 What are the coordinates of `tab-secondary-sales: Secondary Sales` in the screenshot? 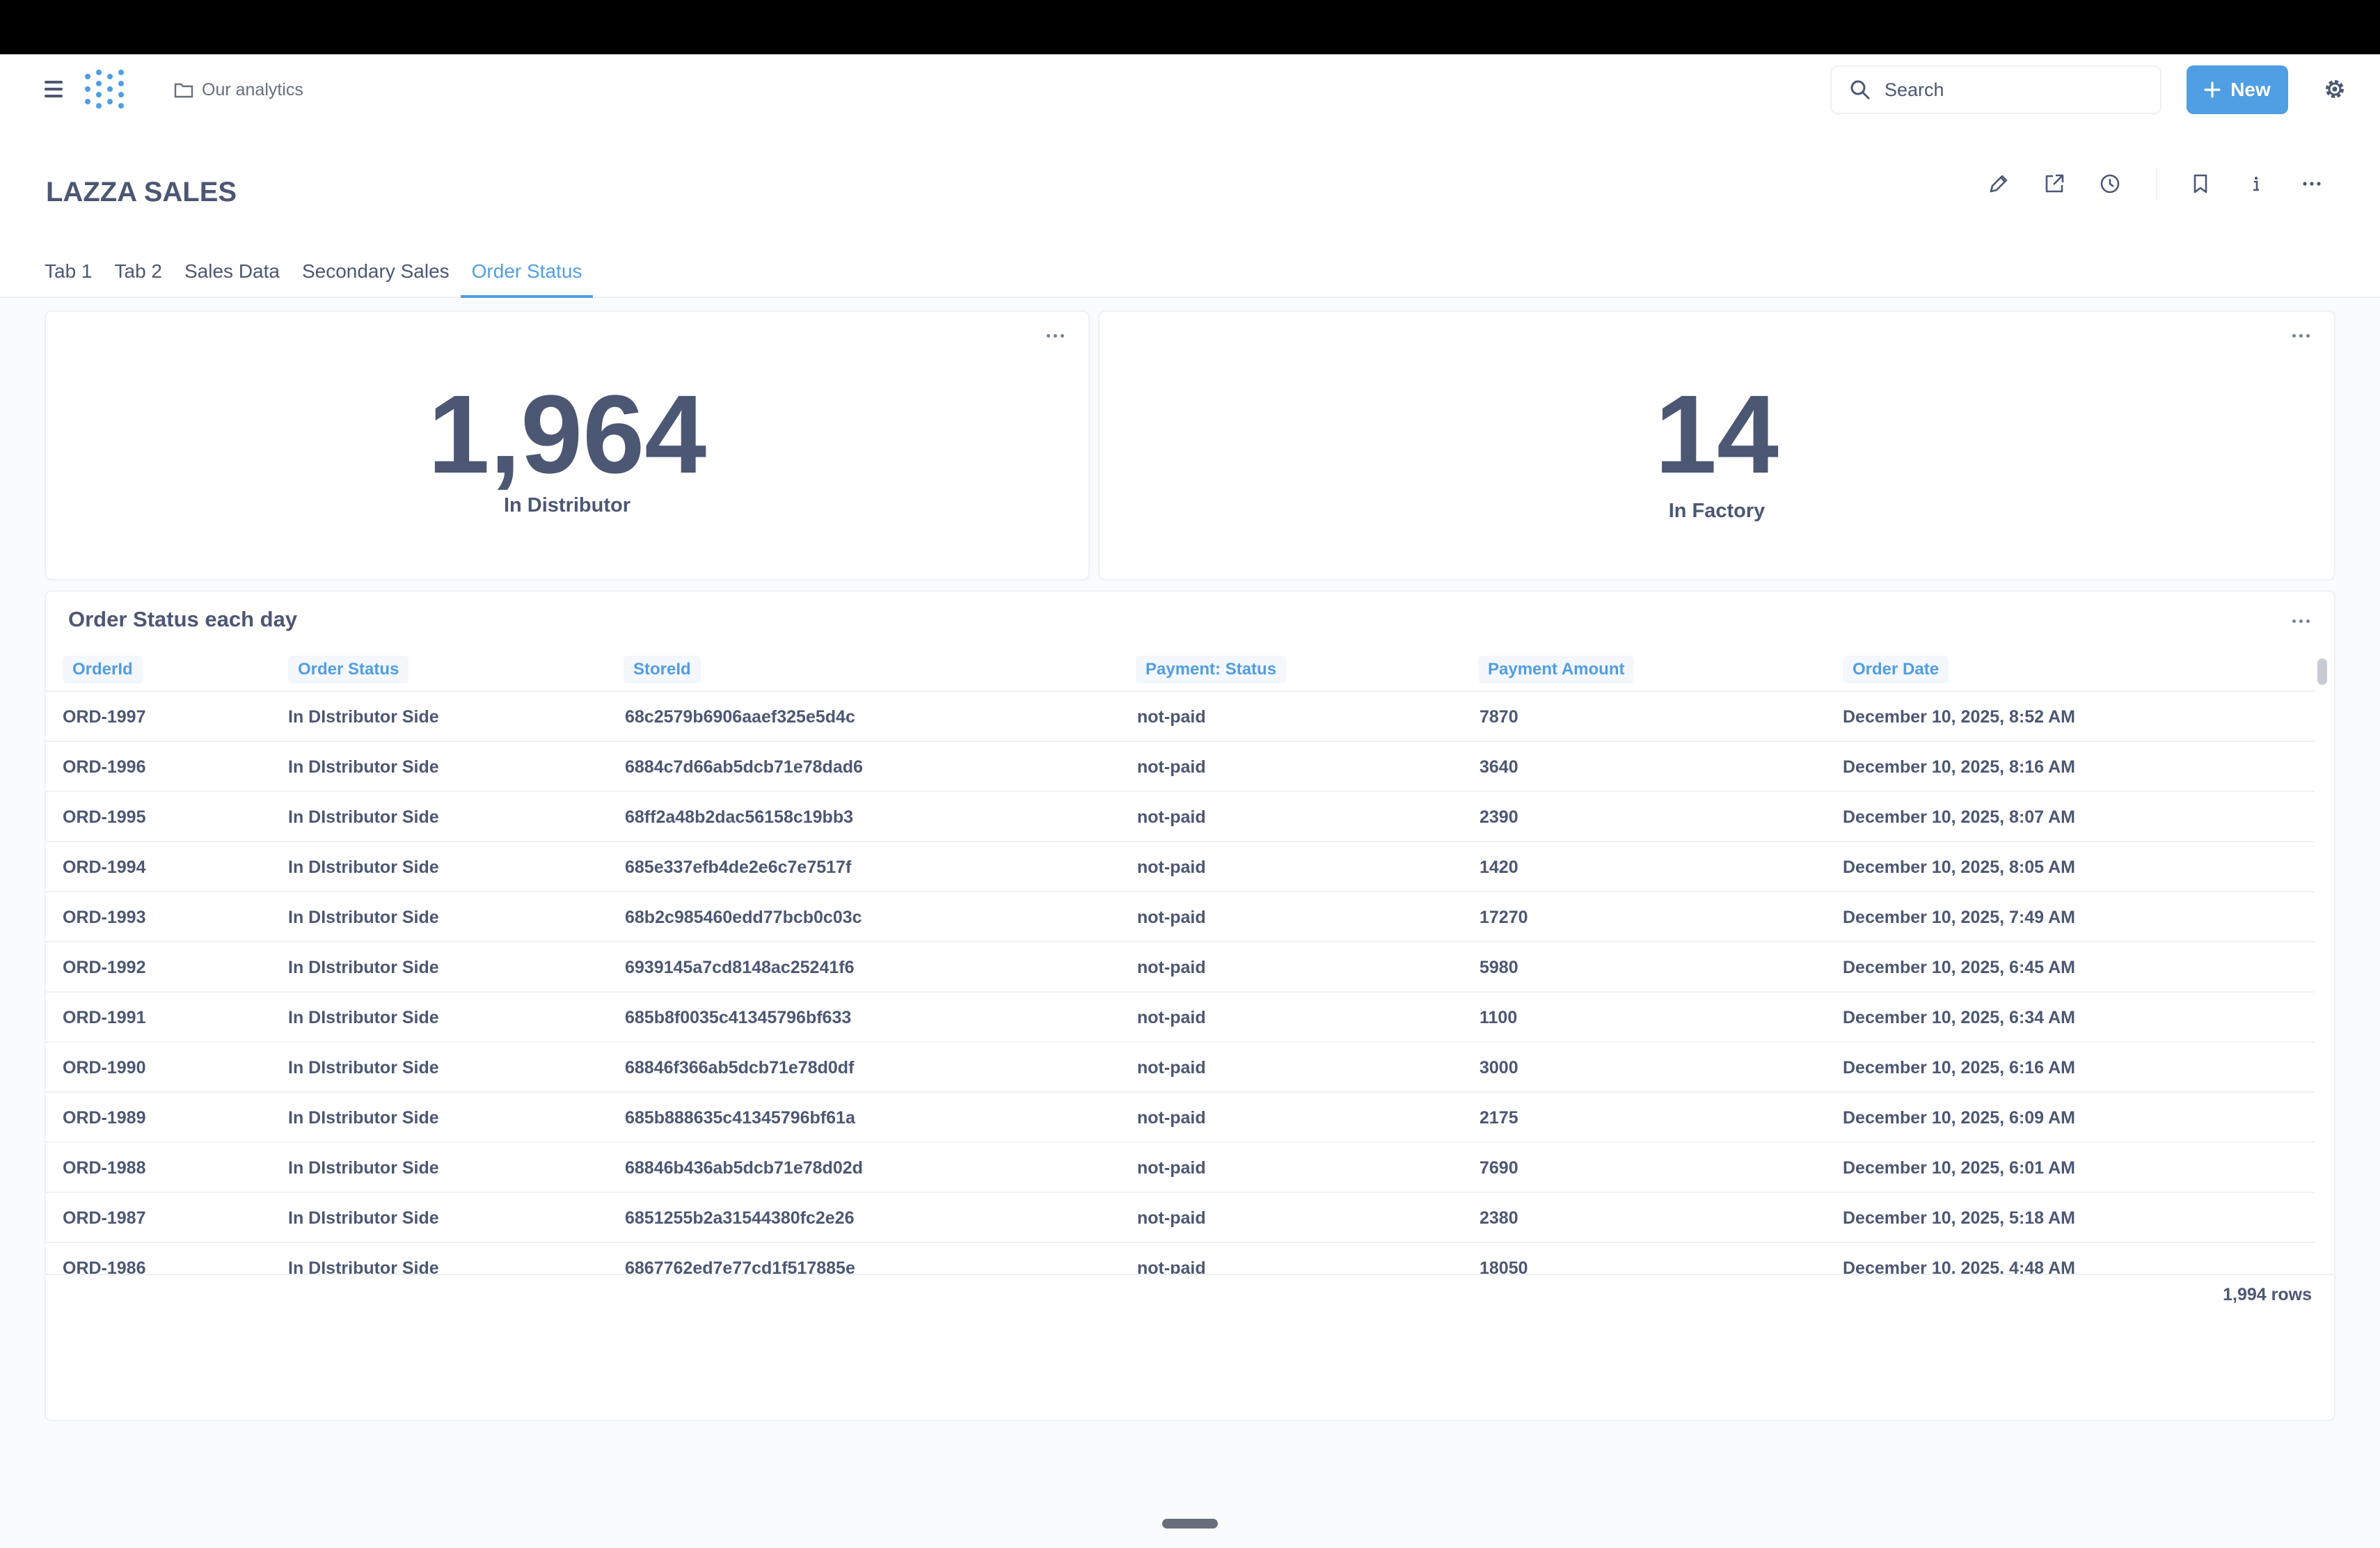 It's located at (375, 271).